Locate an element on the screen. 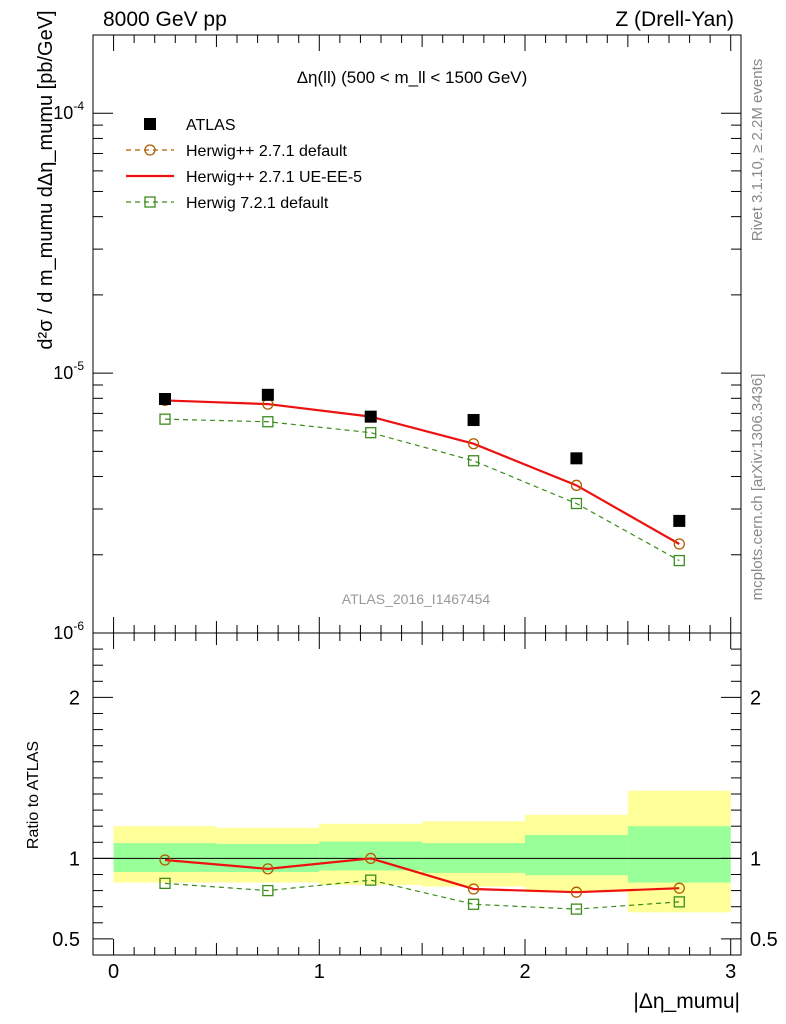 This screenshot has height=1024, width=786. ratio-y-axis-label: Ratio to ATLAS is located at coordinates (33, 795).